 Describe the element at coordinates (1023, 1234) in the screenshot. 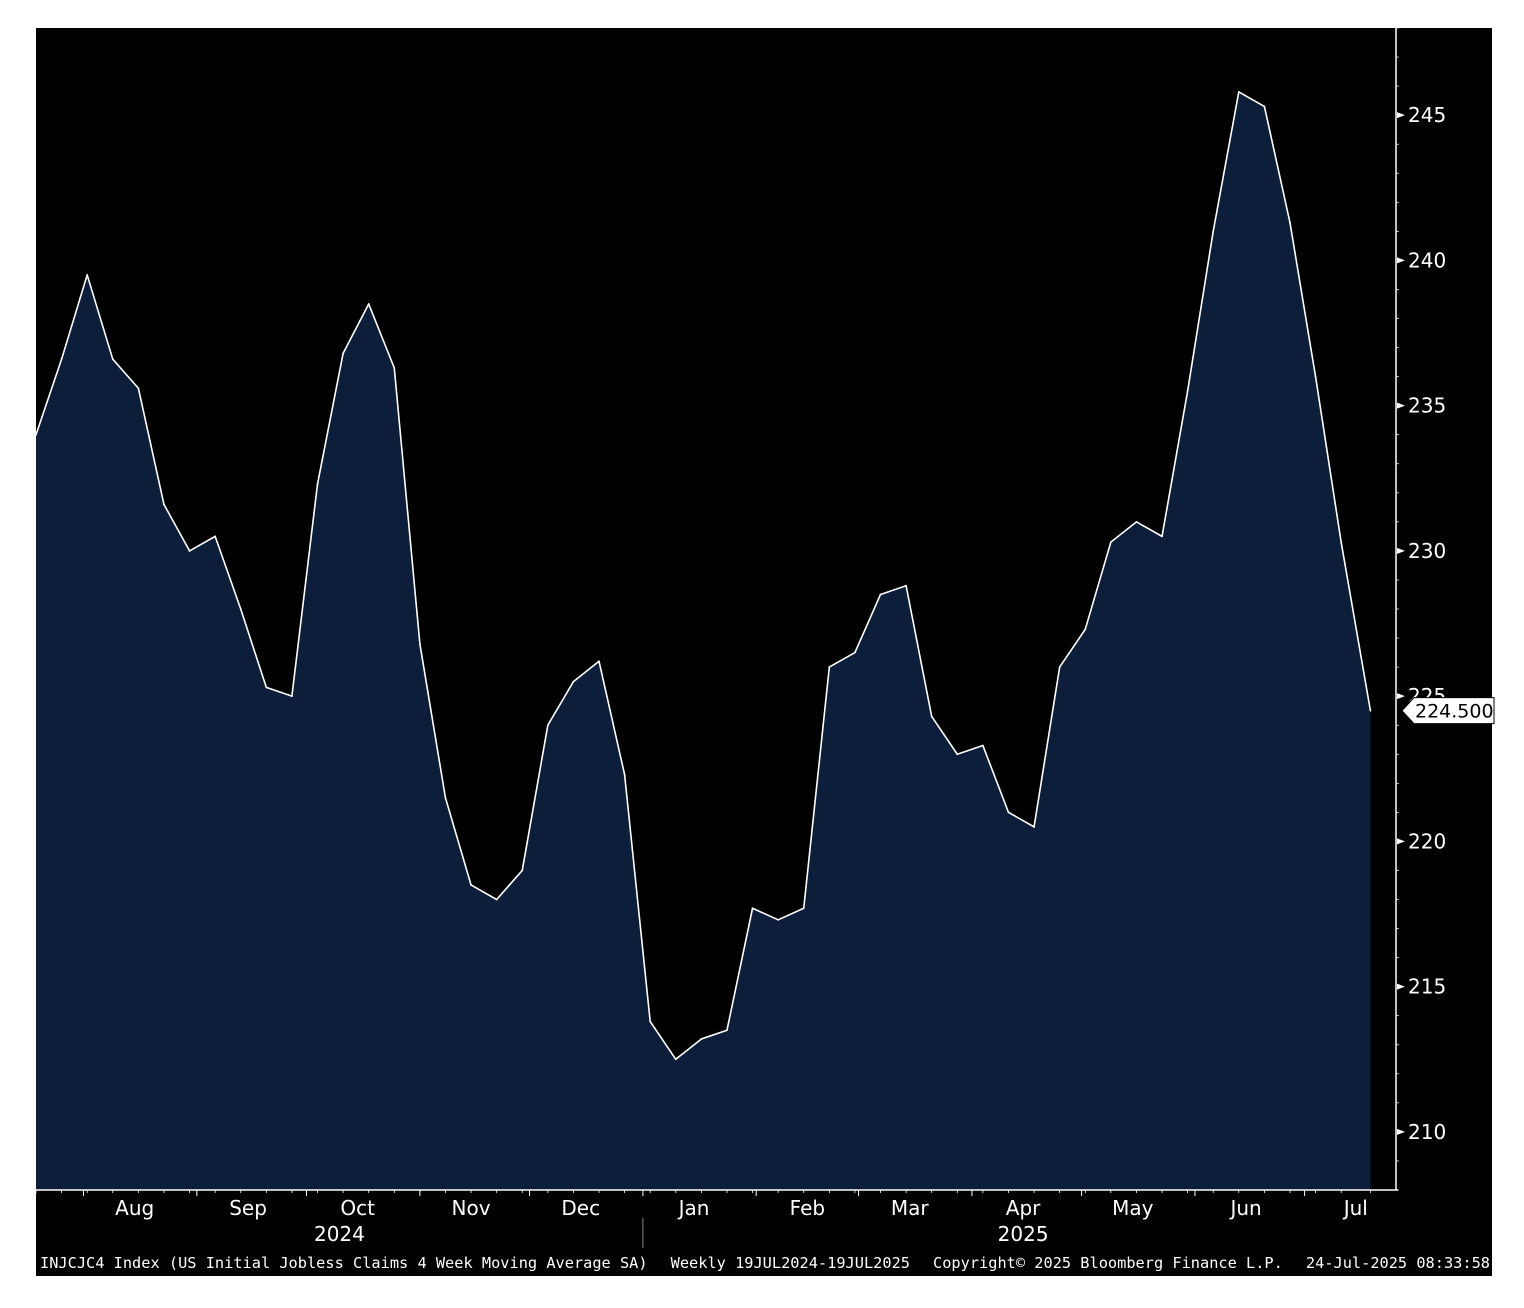

I see `x-axis-year-label: 2025` at that location.